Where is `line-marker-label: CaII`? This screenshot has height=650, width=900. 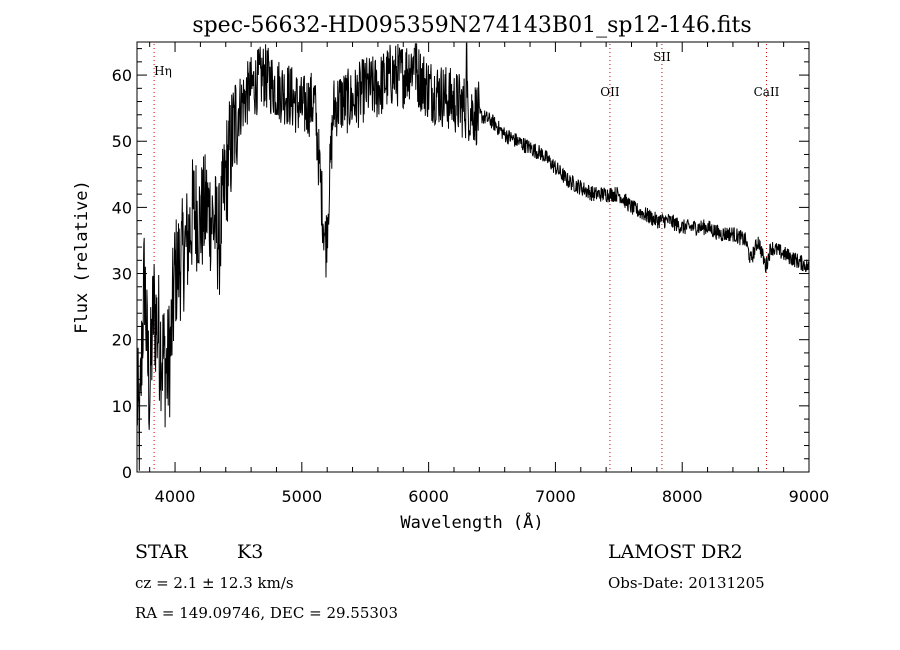
line-marker-label: CaII is located at coordinates (767, 92).